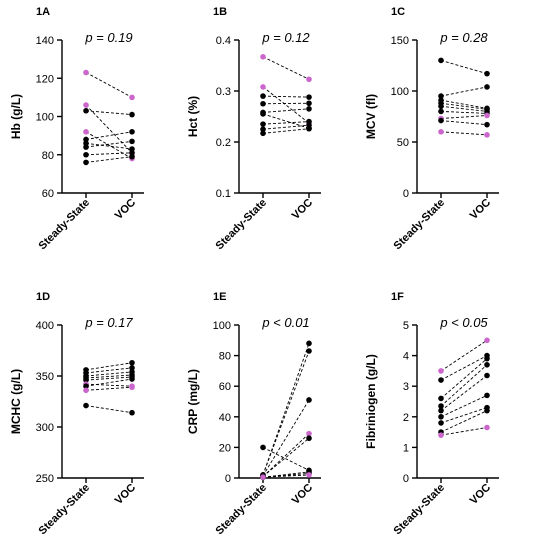  Describe the element at coordinates (223, 41) in the screenshot. I see `y-tick-label: 0.4` at that location.